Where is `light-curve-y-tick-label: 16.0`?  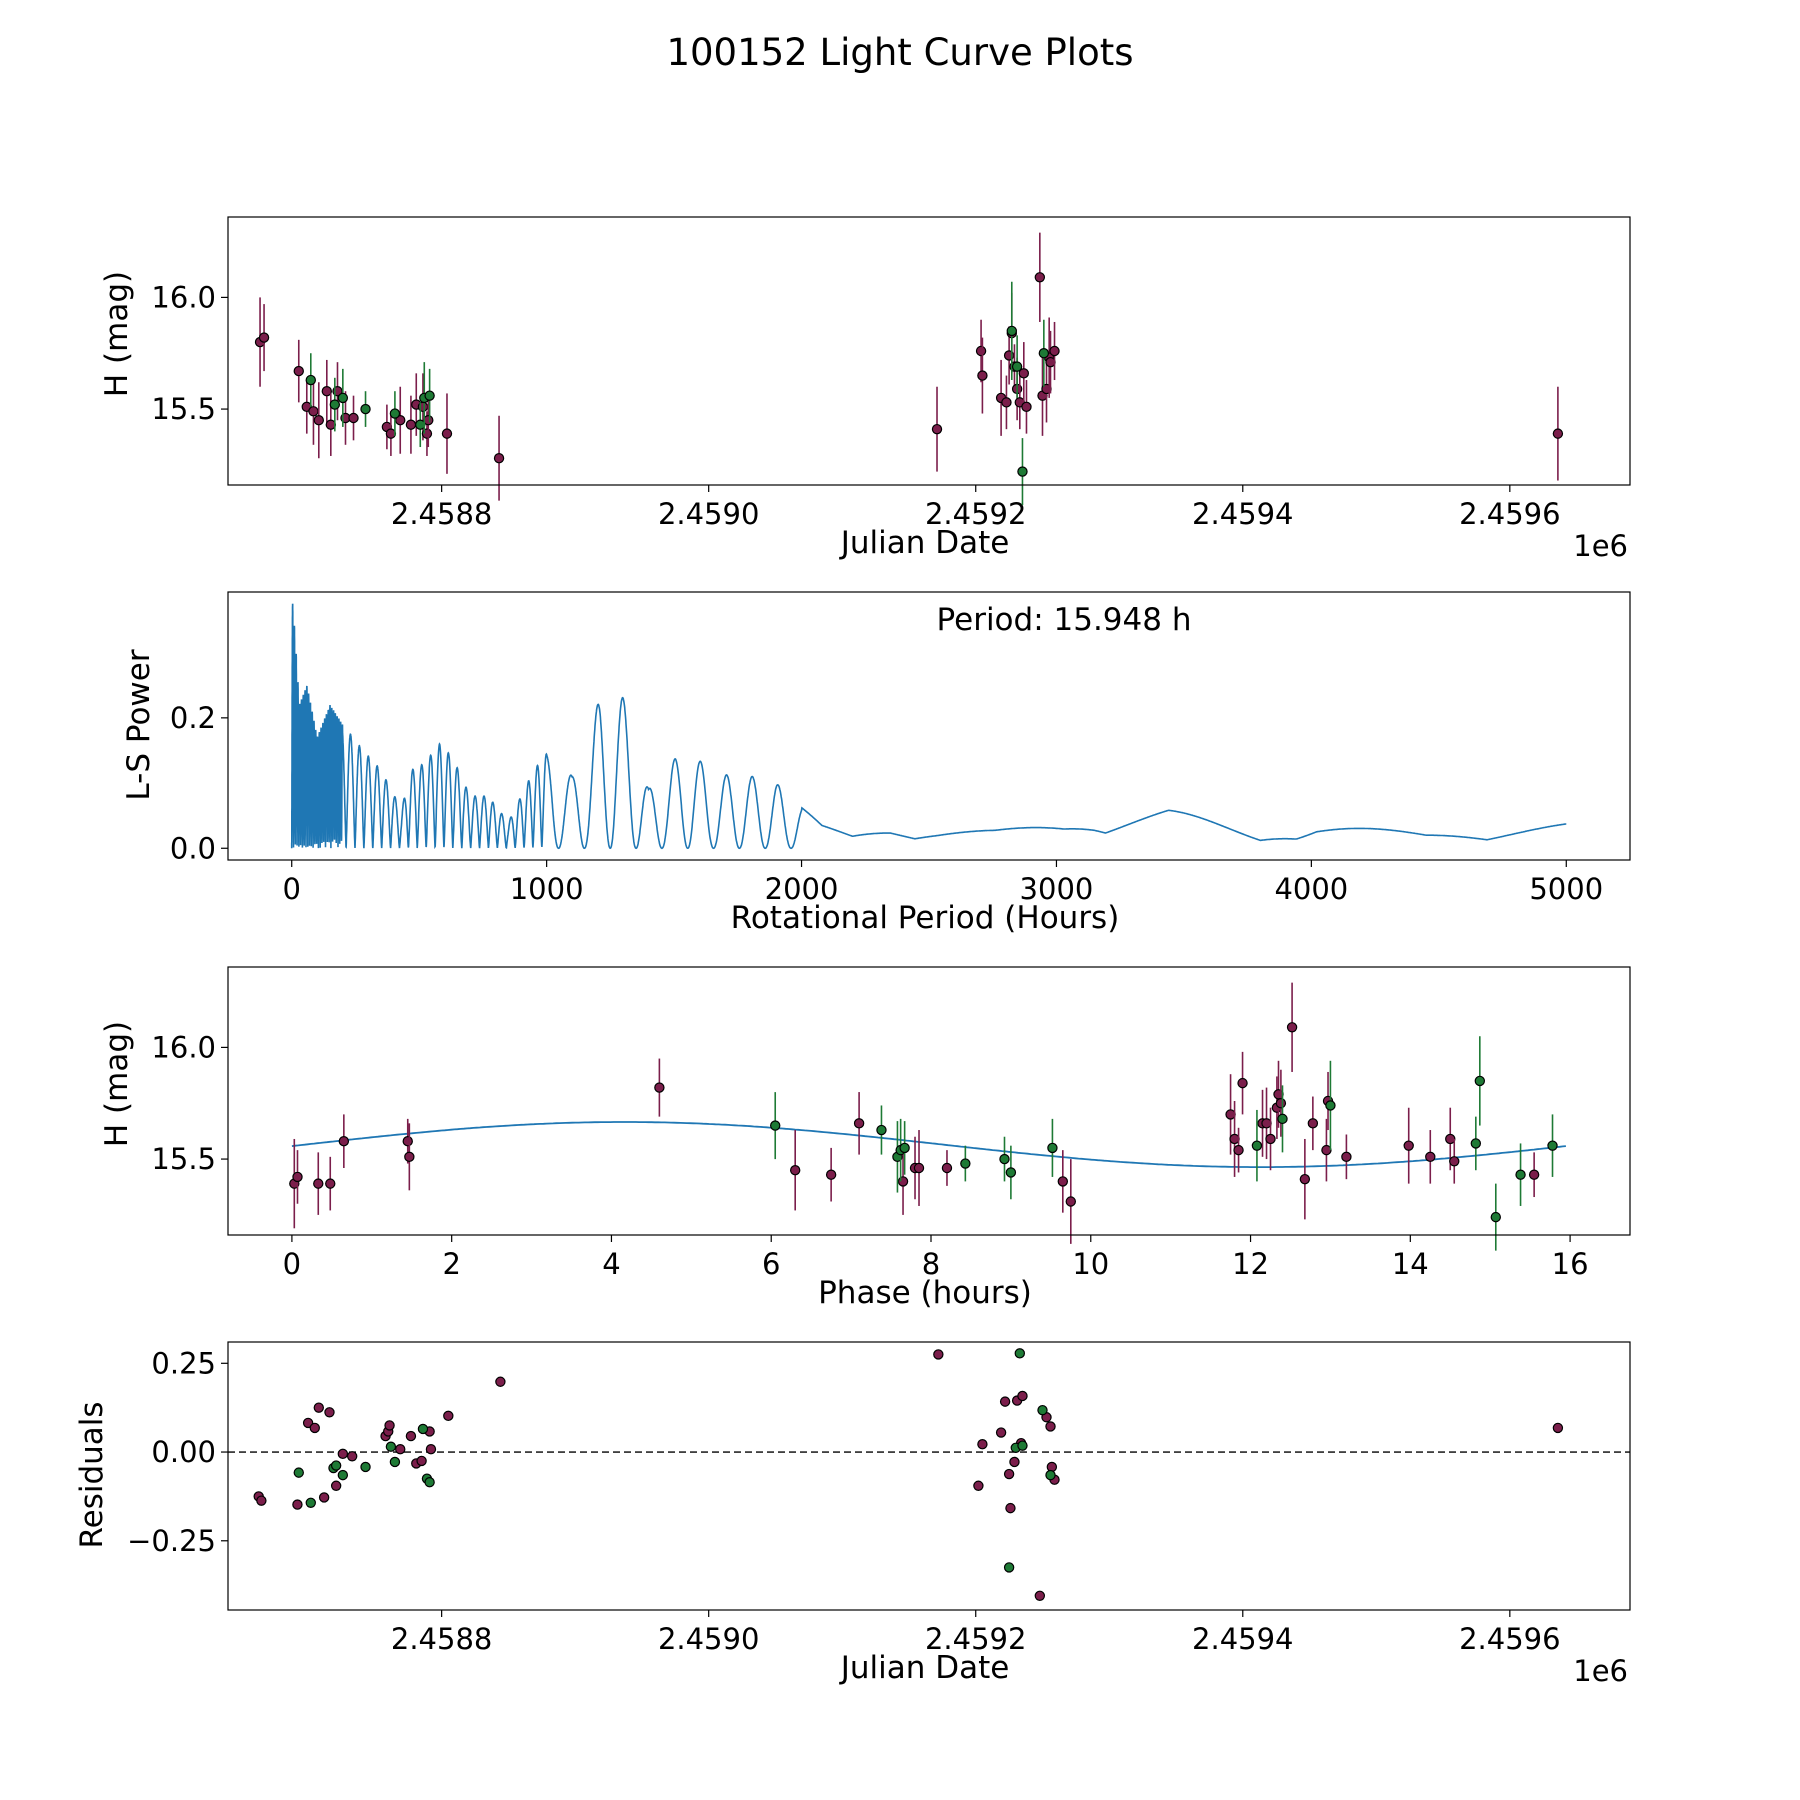
light-curve-y-tick-label: 16.0 is located at coordinates (183, 297).